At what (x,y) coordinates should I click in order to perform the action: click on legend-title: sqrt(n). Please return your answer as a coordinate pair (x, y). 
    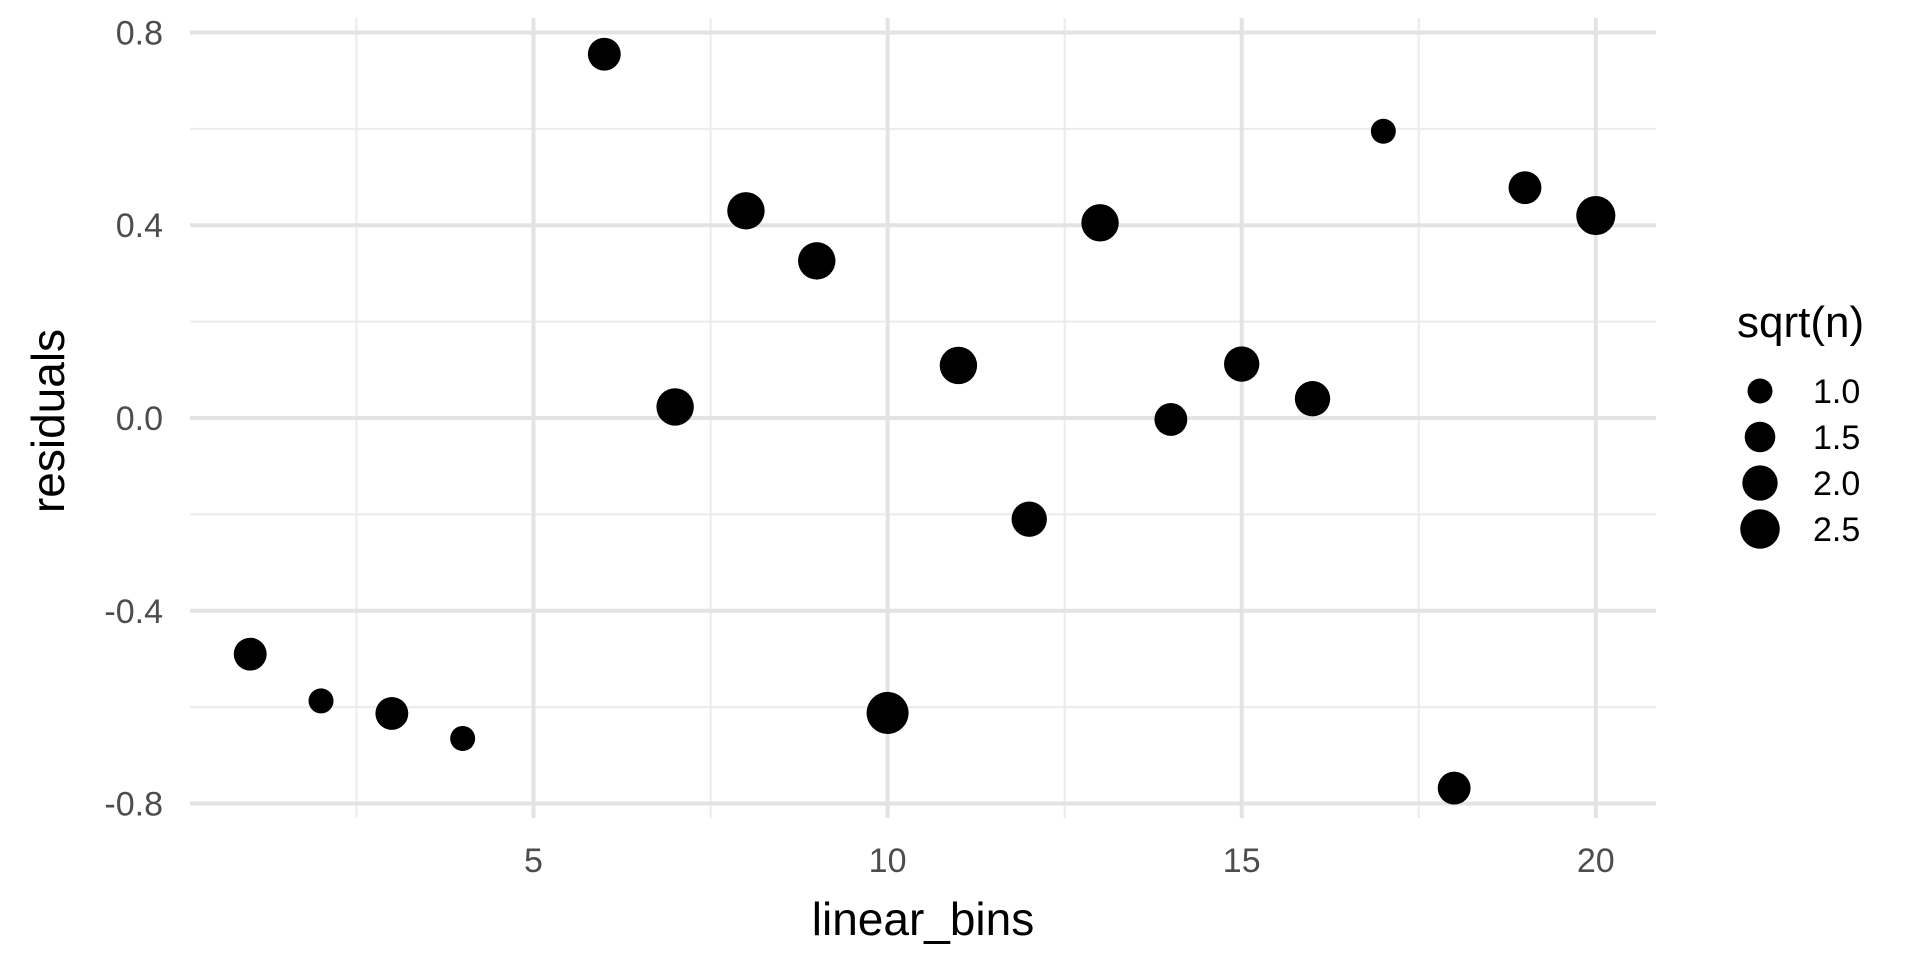
    Looking at the image, I should click on (1800, 322).